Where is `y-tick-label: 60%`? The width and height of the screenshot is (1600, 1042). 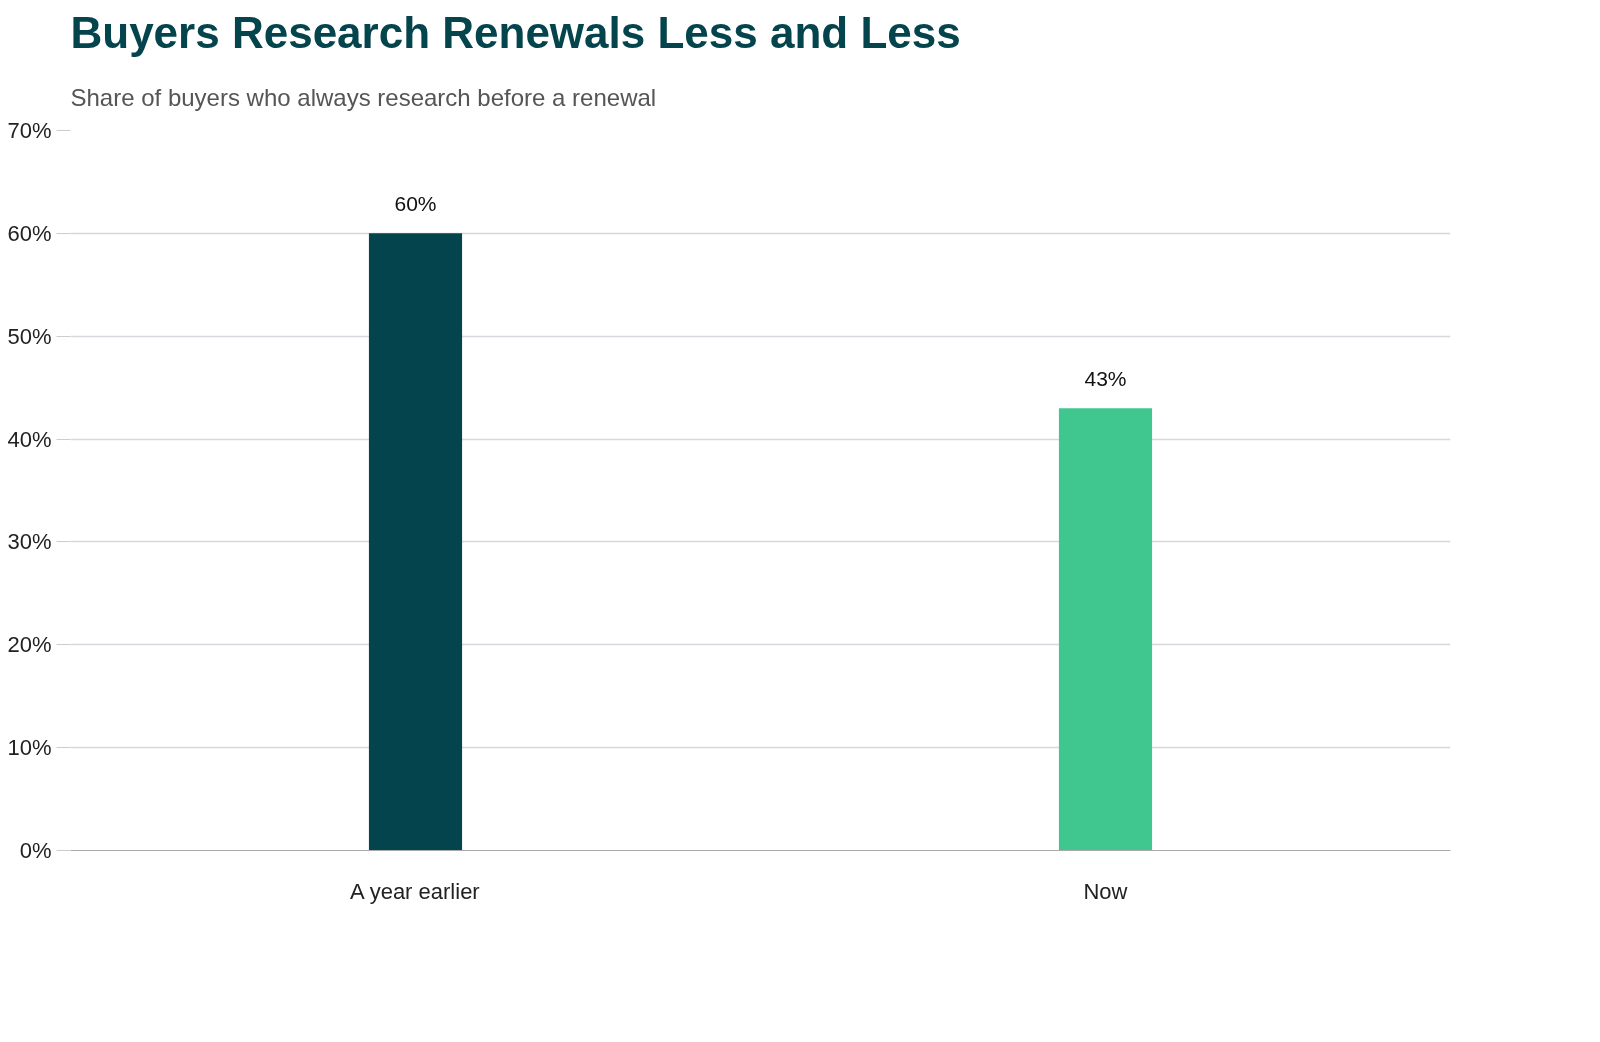
y-tick-label: 60% is located at coordinates (29, 233).